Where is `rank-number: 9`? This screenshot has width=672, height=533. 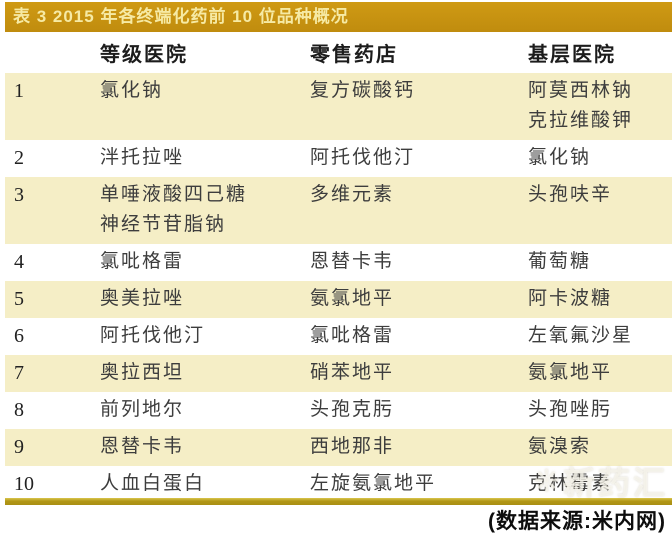
rank-number: 9 is located at coordinates (19, 447).